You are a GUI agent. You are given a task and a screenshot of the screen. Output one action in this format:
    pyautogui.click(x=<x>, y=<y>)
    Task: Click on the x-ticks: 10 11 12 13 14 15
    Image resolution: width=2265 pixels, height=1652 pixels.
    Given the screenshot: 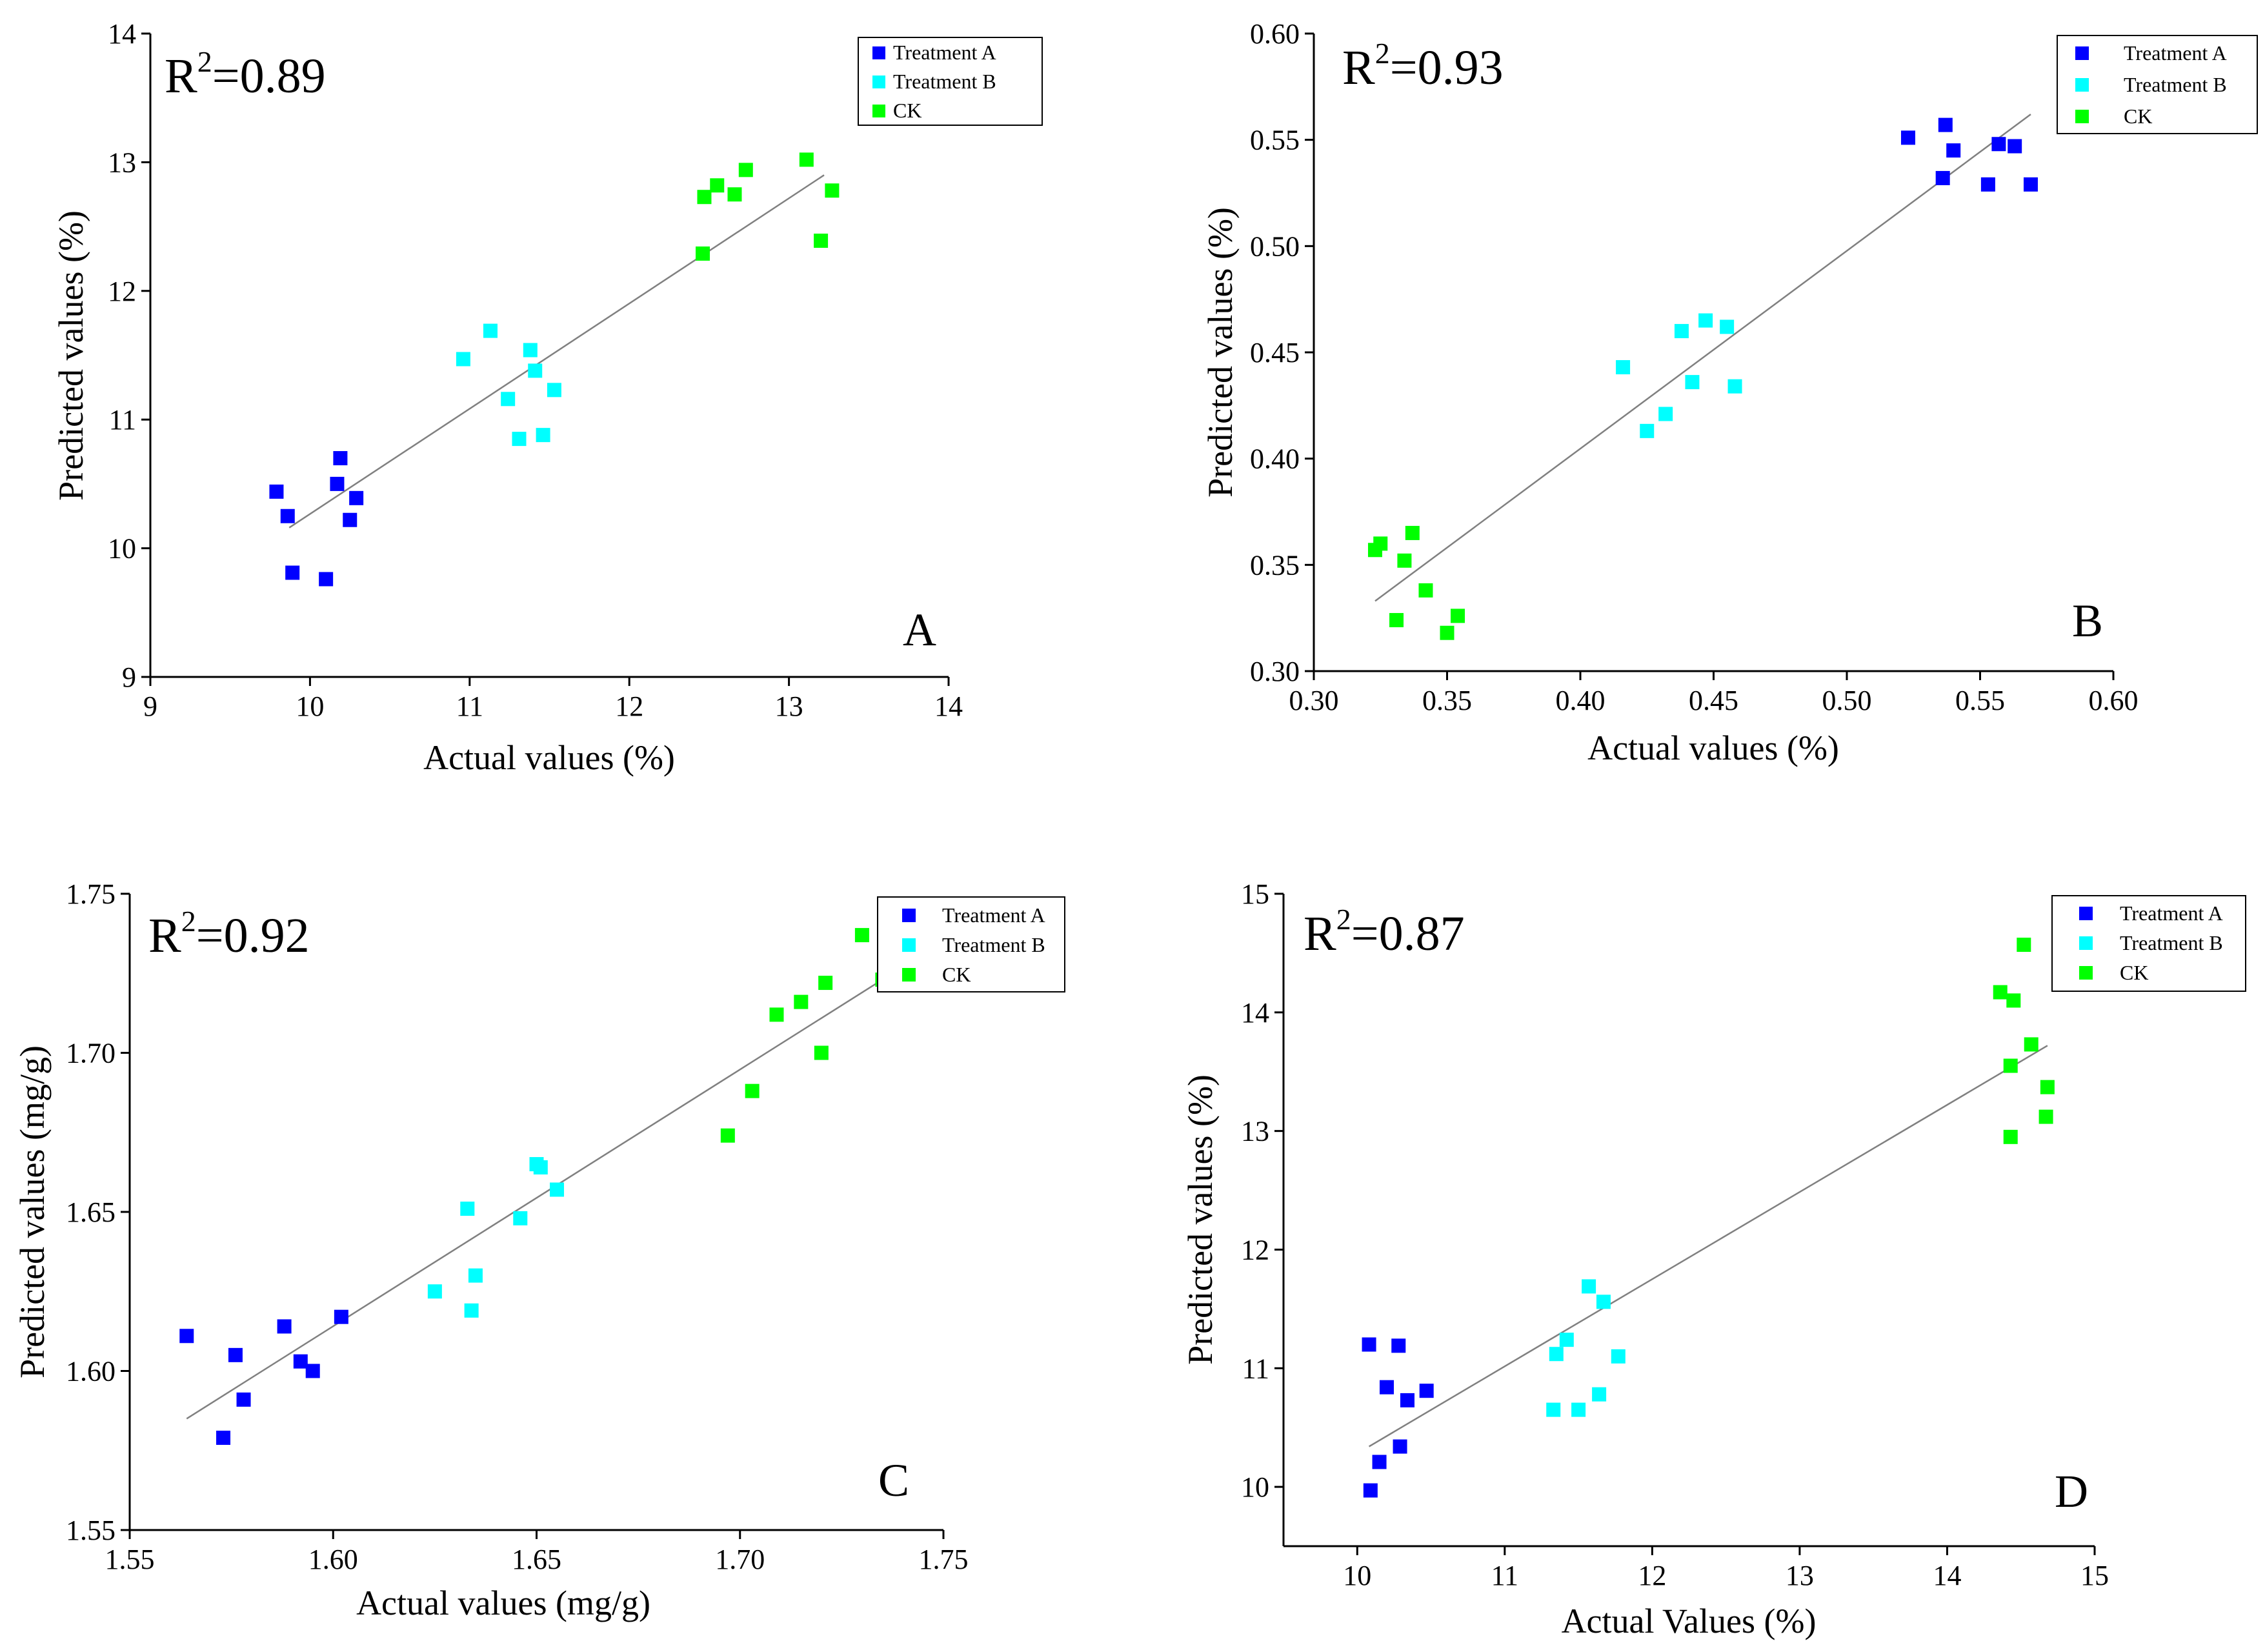 What is the action you would take?
    pyautogui.click(x=1726, y=1568)
    